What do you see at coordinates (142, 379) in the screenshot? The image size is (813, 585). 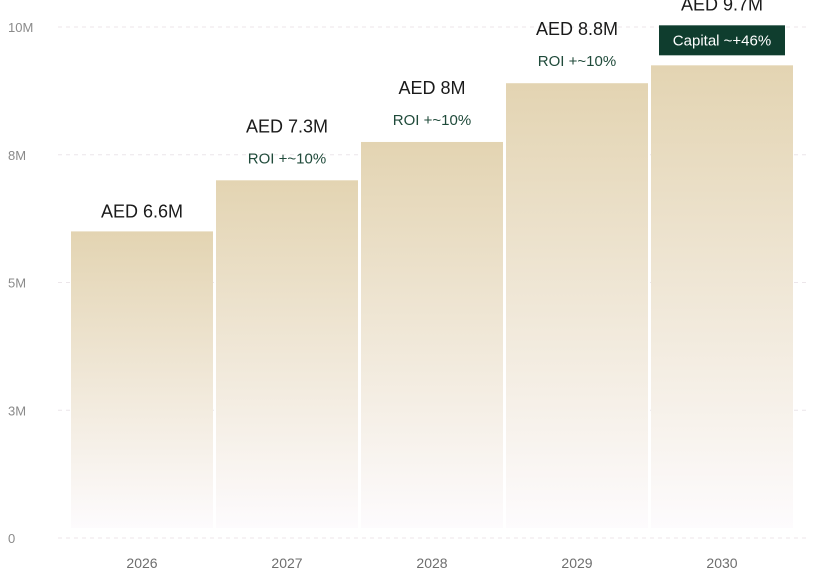 I see `bar-2026` at bounding box center [142, 379].